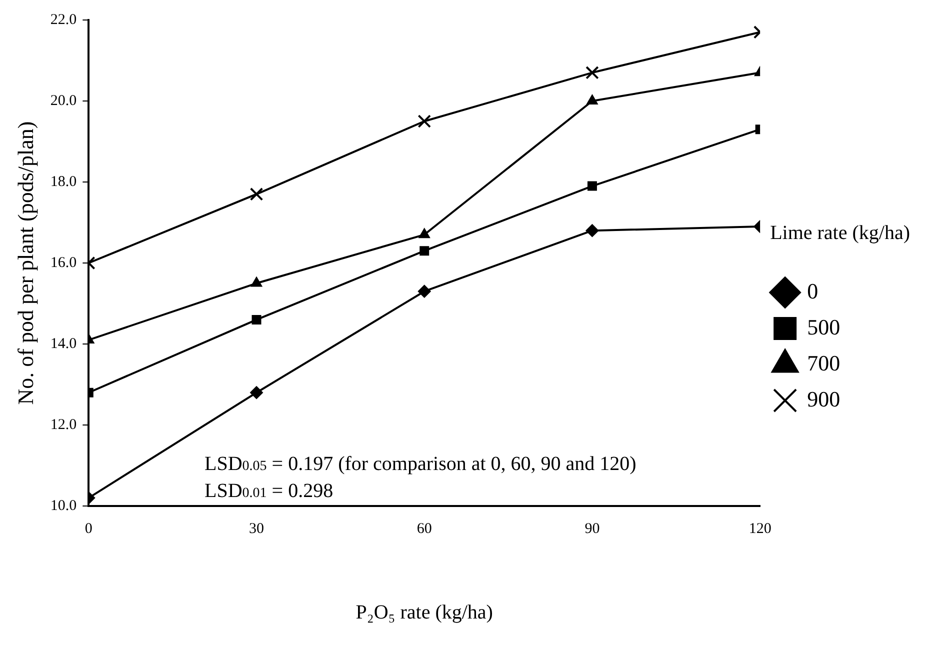 The height and width of the screenshot is (659, 940). What do you see at coordinates (63, 506) in the screenshot?
I see `y-tick-label: 10.0` at bounding box center [63, 506].